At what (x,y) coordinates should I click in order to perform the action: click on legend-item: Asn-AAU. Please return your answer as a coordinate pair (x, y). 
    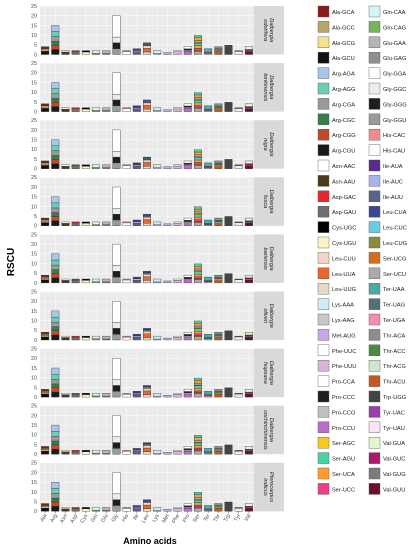
    Looking at the image, I should click on (336, 181).